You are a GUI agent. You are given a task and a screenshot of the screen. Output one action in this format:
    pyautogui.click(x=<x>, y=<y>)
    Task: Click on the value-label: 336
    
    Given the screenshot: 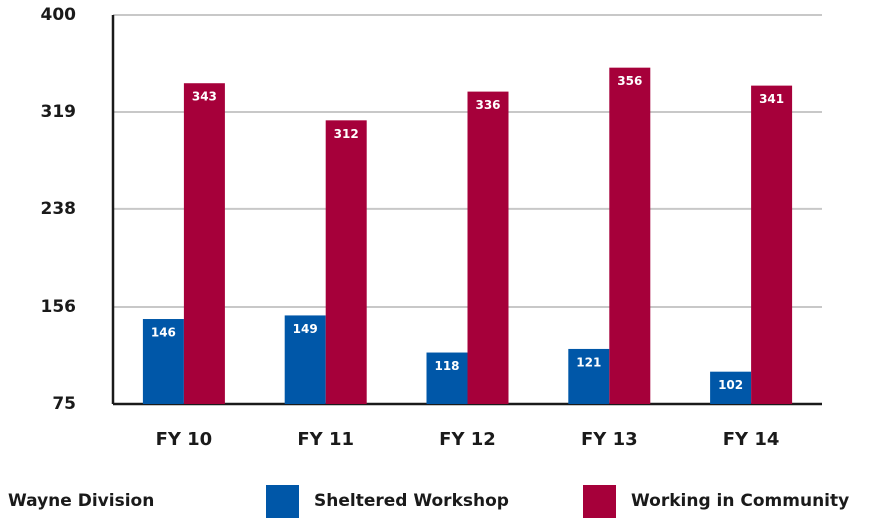 What is the action you would take?
    pyautogui.click(x=487, y=105)
    